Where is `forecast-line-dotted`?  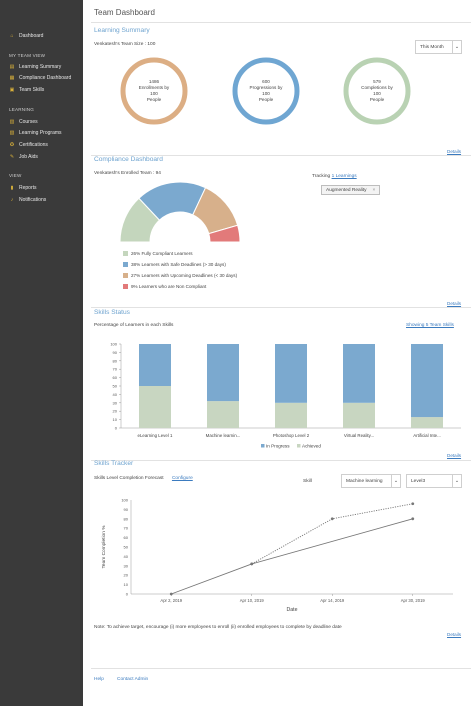 forecast-line-dotted is located at coordinates (332, 534).